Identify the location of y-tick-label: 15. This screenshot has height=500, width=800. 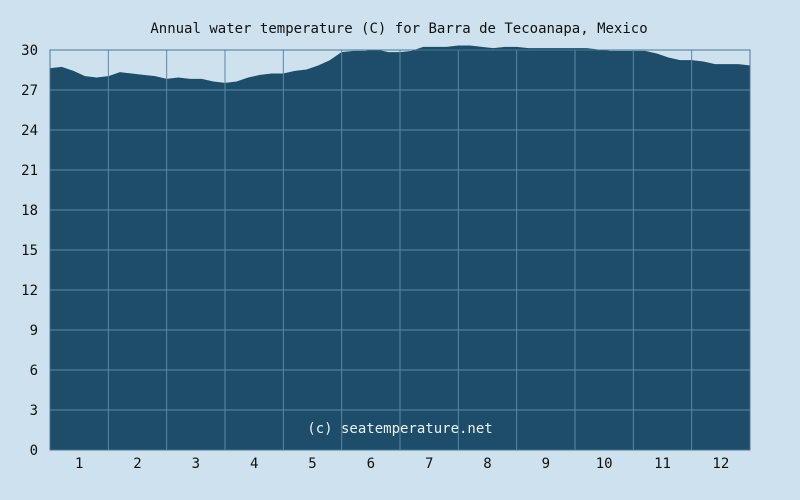
(29, 251).